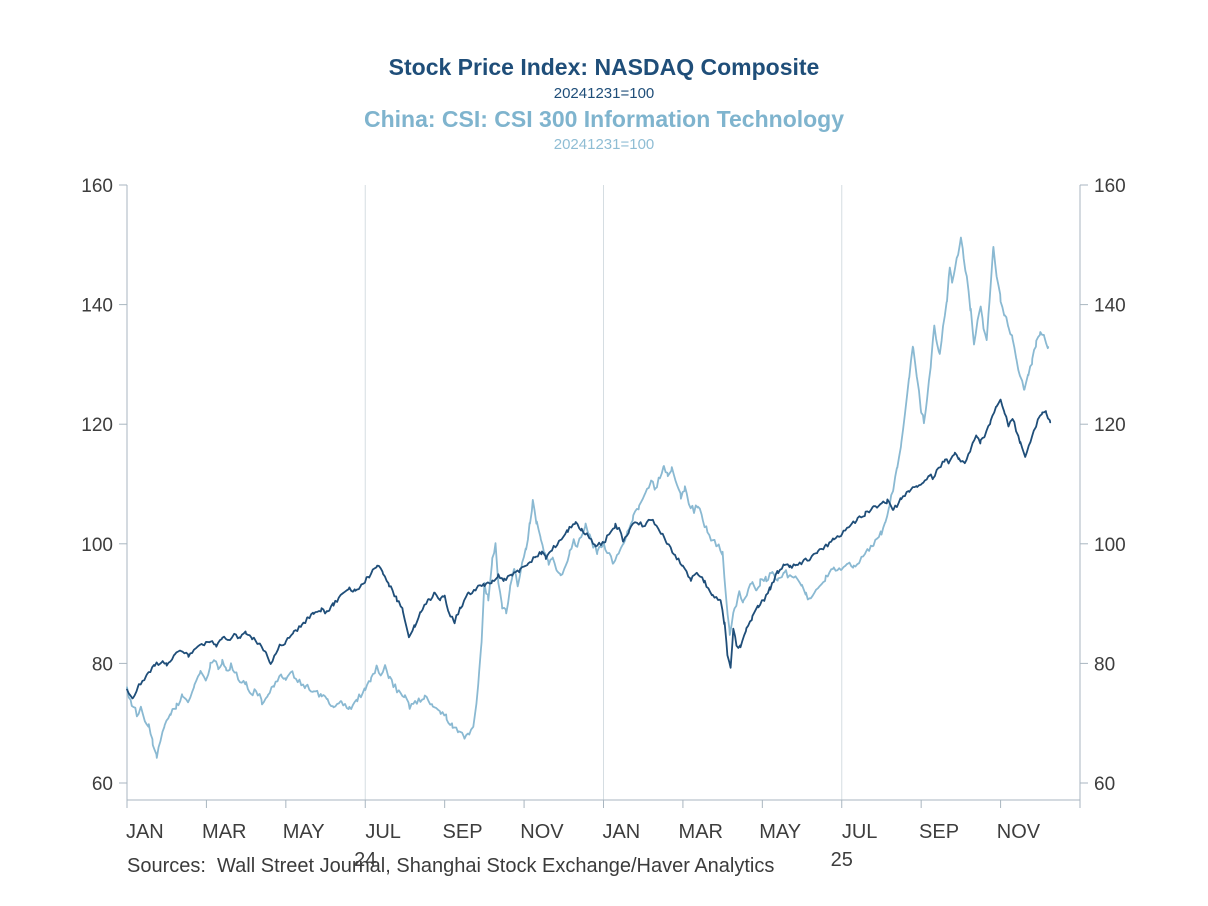  Describe the element at coordinates (604, 144) in the screenshot. I see `chart-subtitle-secondary: 20241231=100` at that location.